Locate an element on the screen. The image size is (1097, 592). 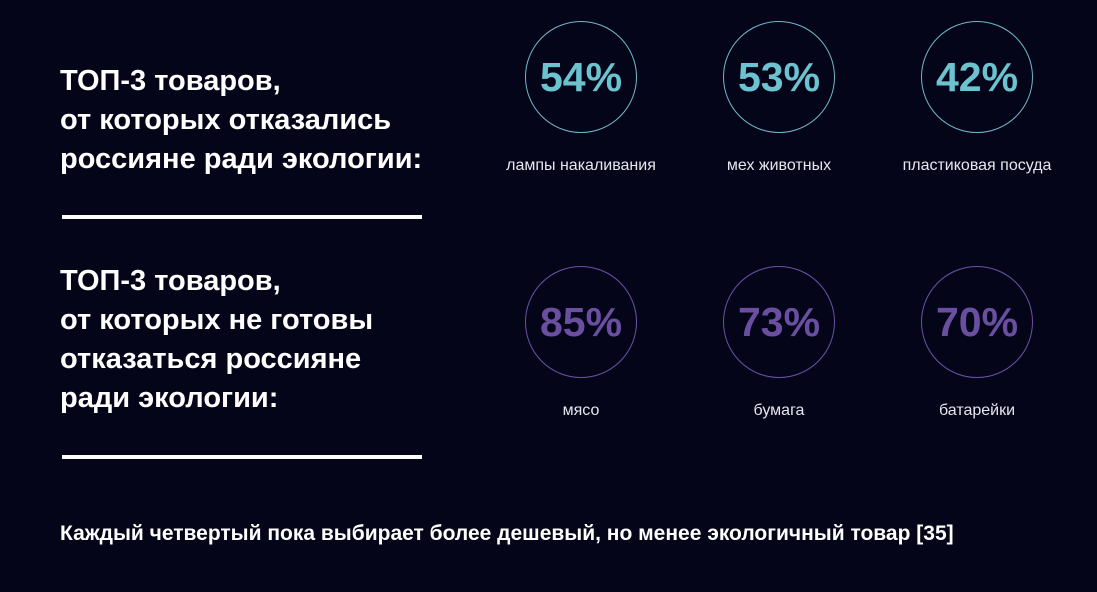
stat-item: 85% мясо is located at coordinates (581, 343).